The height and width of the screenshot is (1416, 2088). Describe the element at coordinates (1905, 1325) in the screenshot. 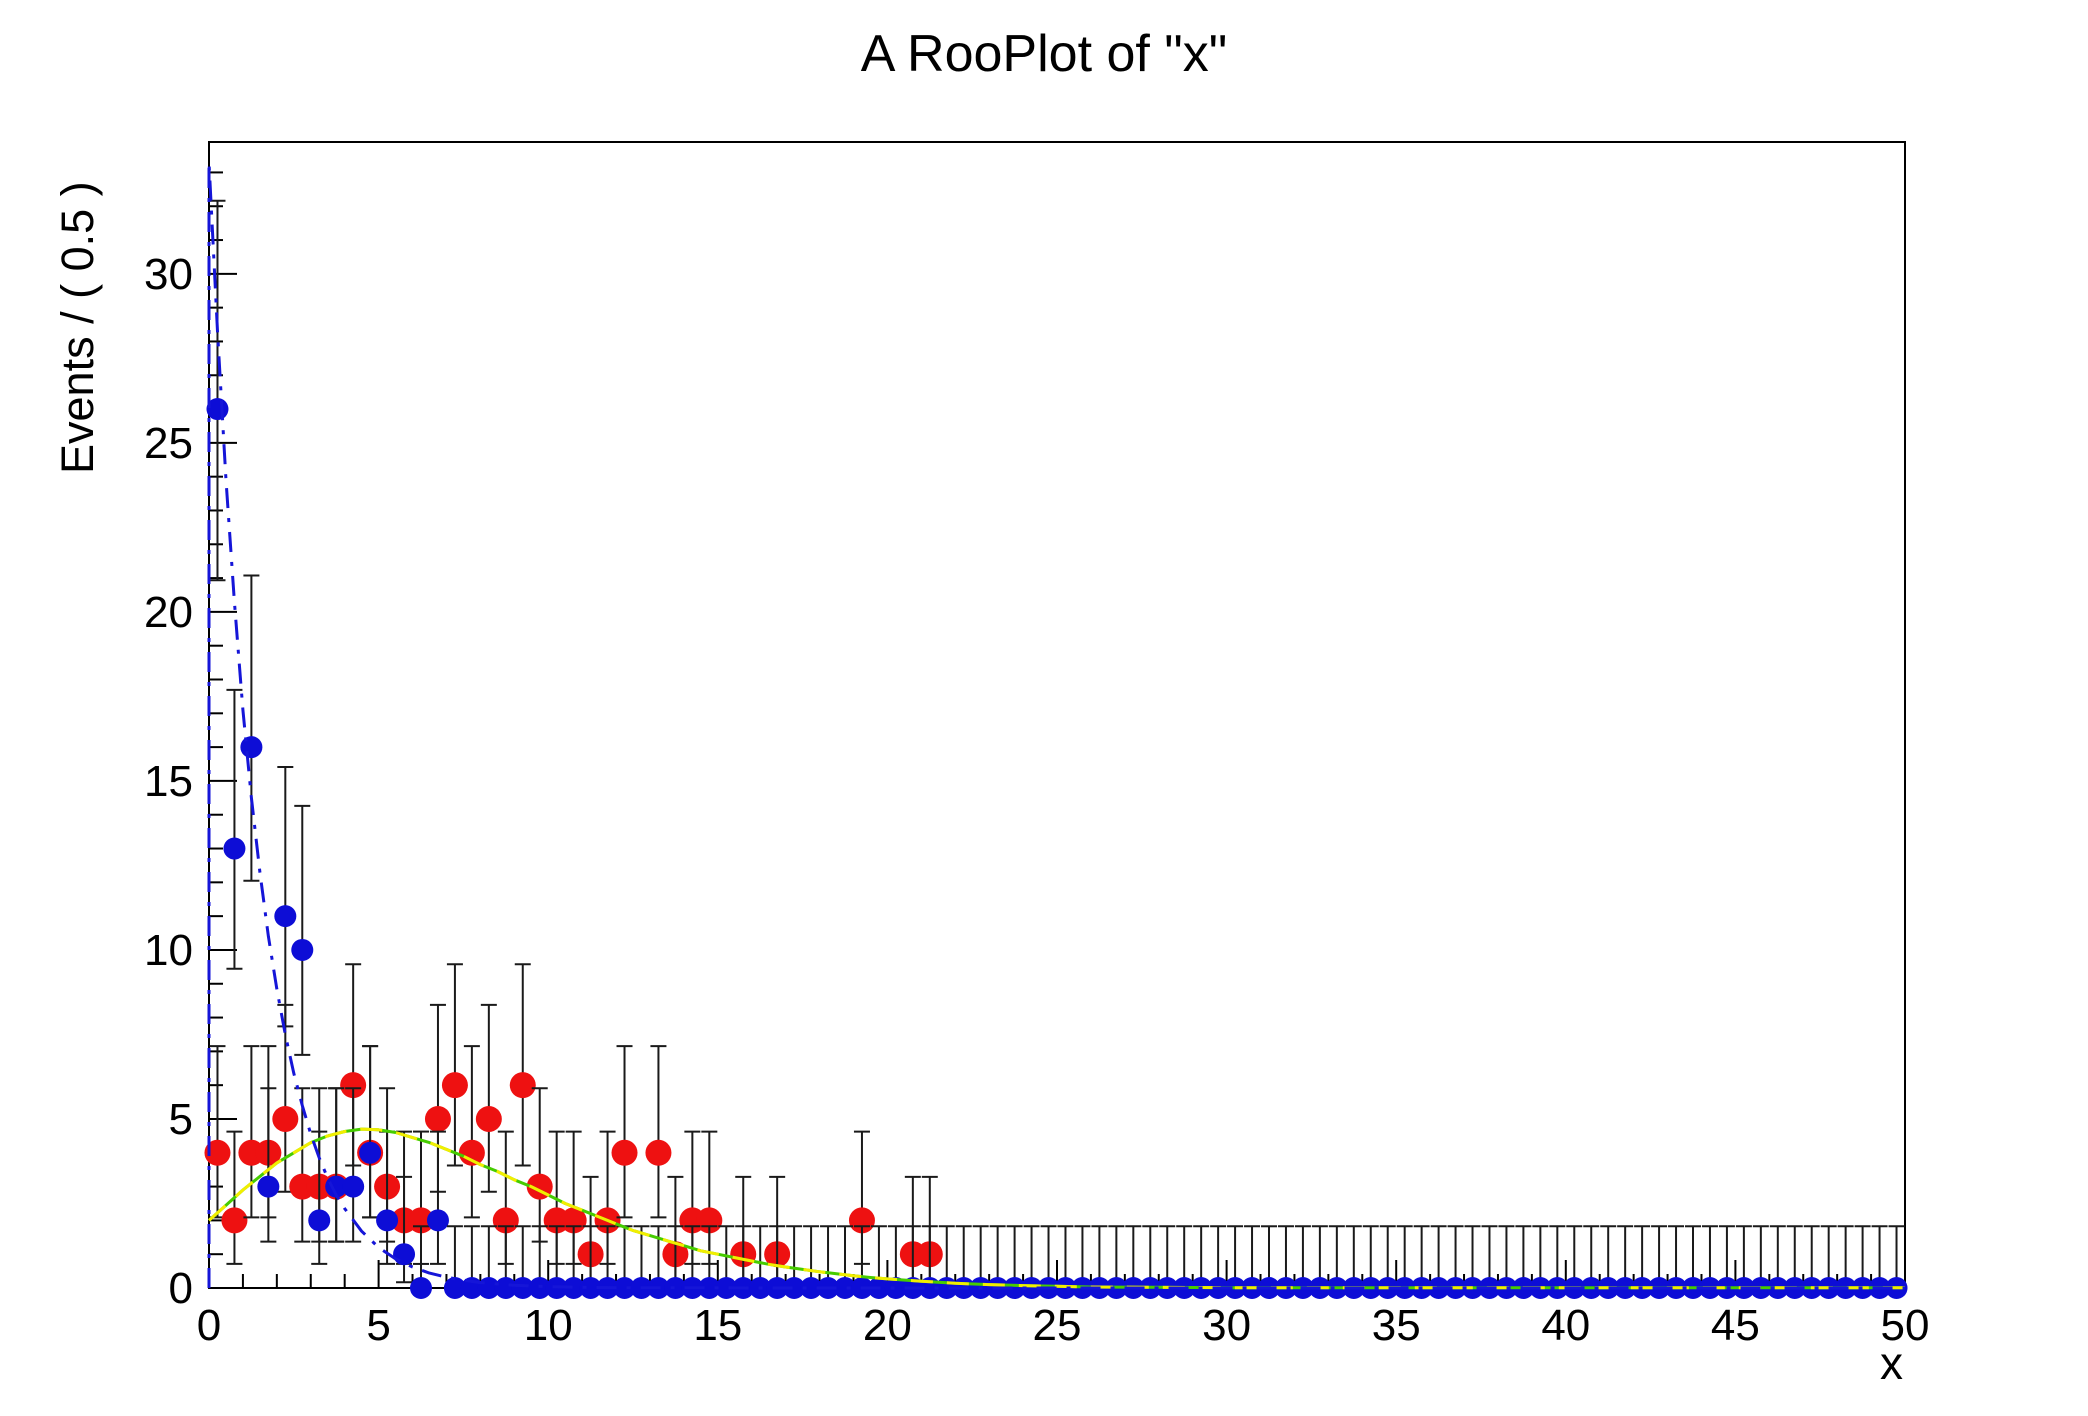

I see `svg-text: 50` at that location.